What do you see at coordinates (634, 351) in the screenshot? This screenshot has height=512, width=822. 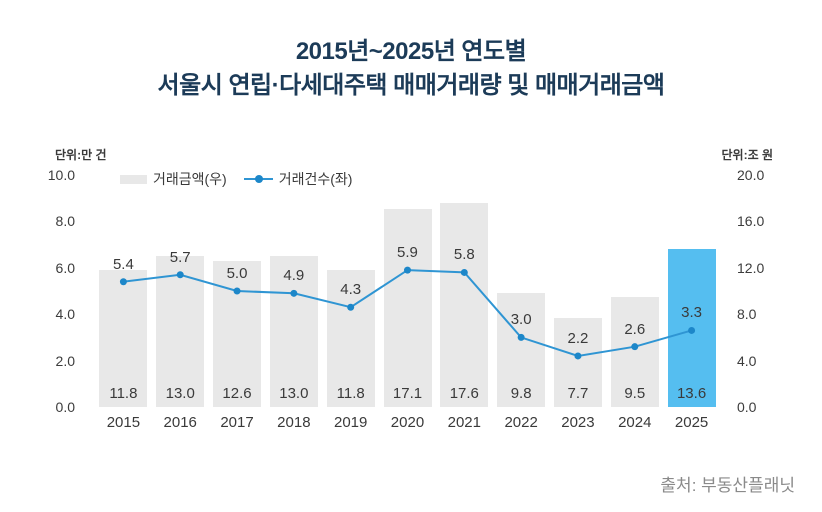 I see `bar-2024: 9.5` at bounding box center [634, 351].